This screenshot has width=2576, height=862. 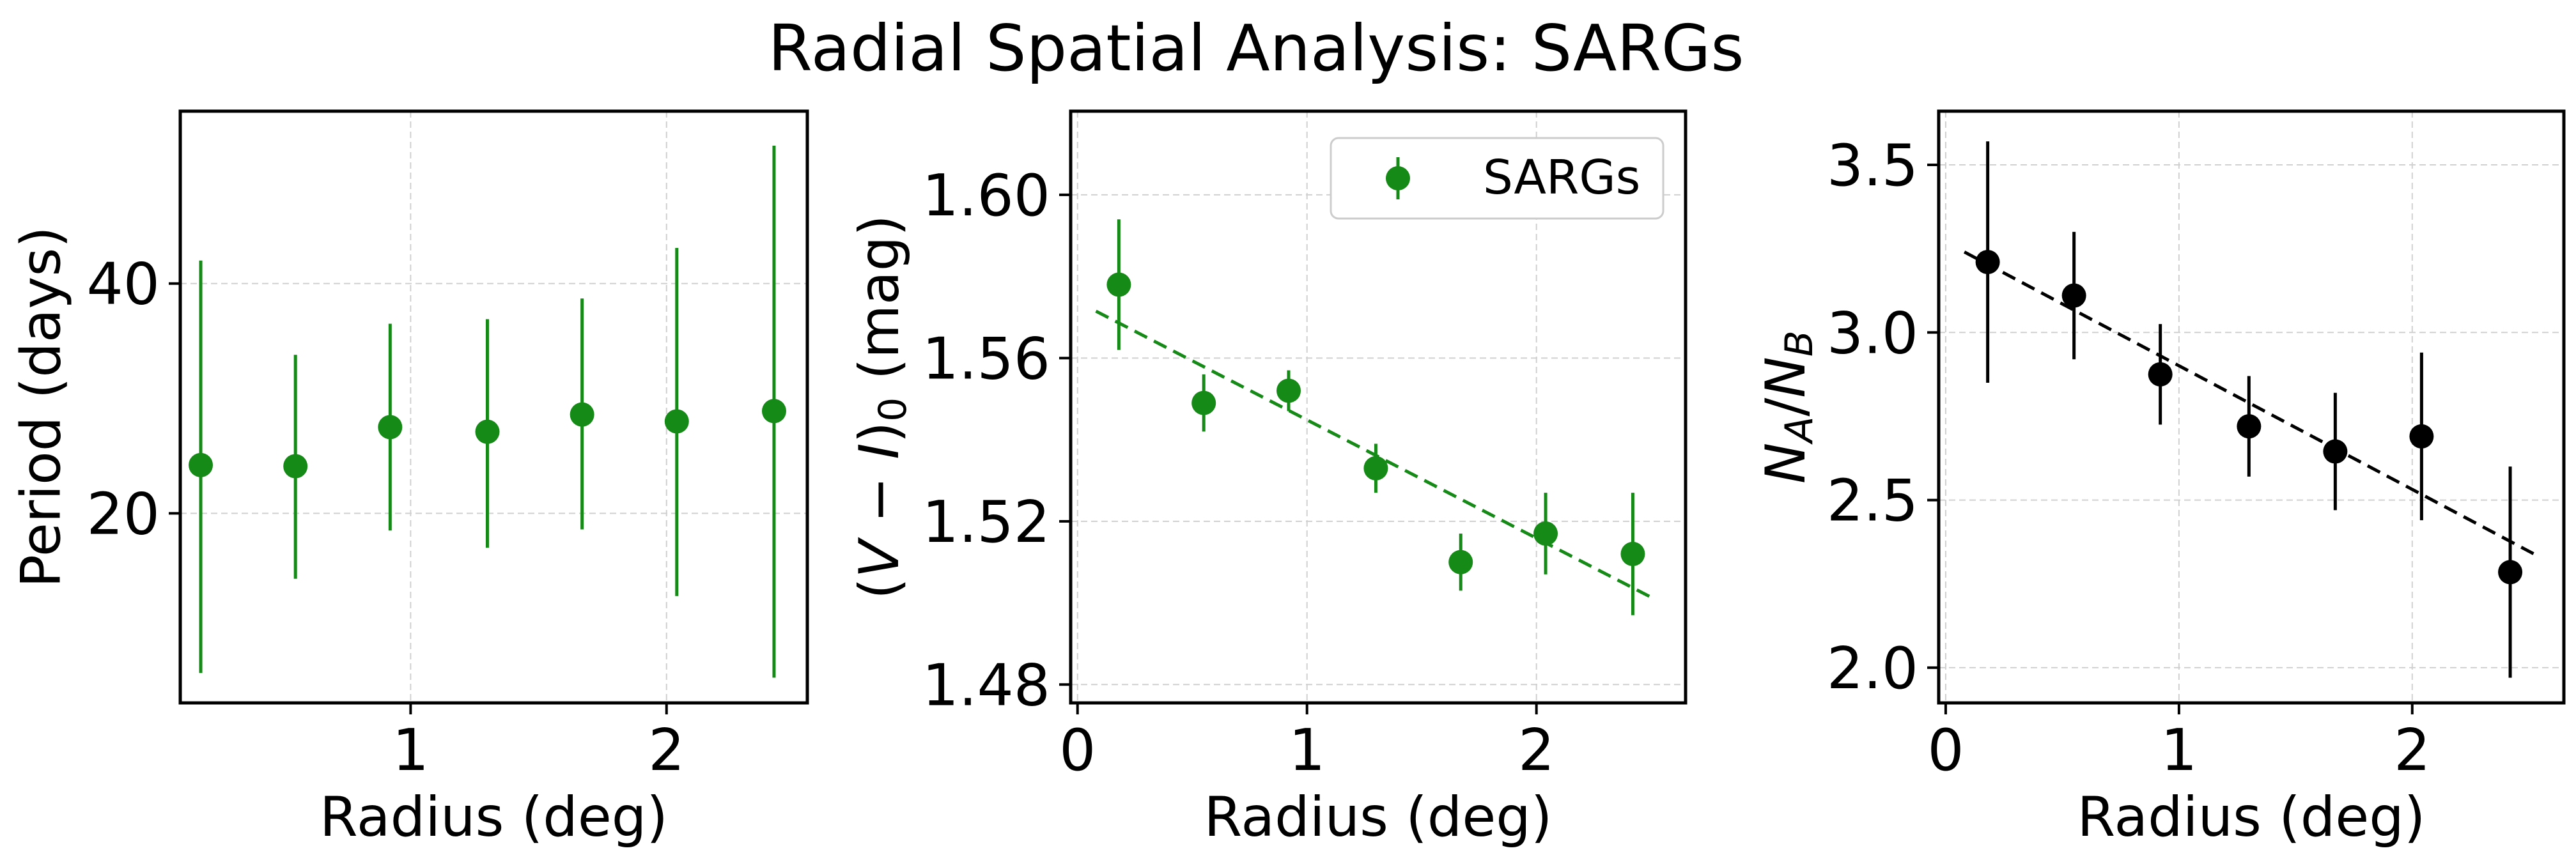 What do you see at coordinates (1256, 48) in the screenshot?
I see `figure-title: Radial Spatial Analysis: SARGs` at bounding box center [1256, 48].